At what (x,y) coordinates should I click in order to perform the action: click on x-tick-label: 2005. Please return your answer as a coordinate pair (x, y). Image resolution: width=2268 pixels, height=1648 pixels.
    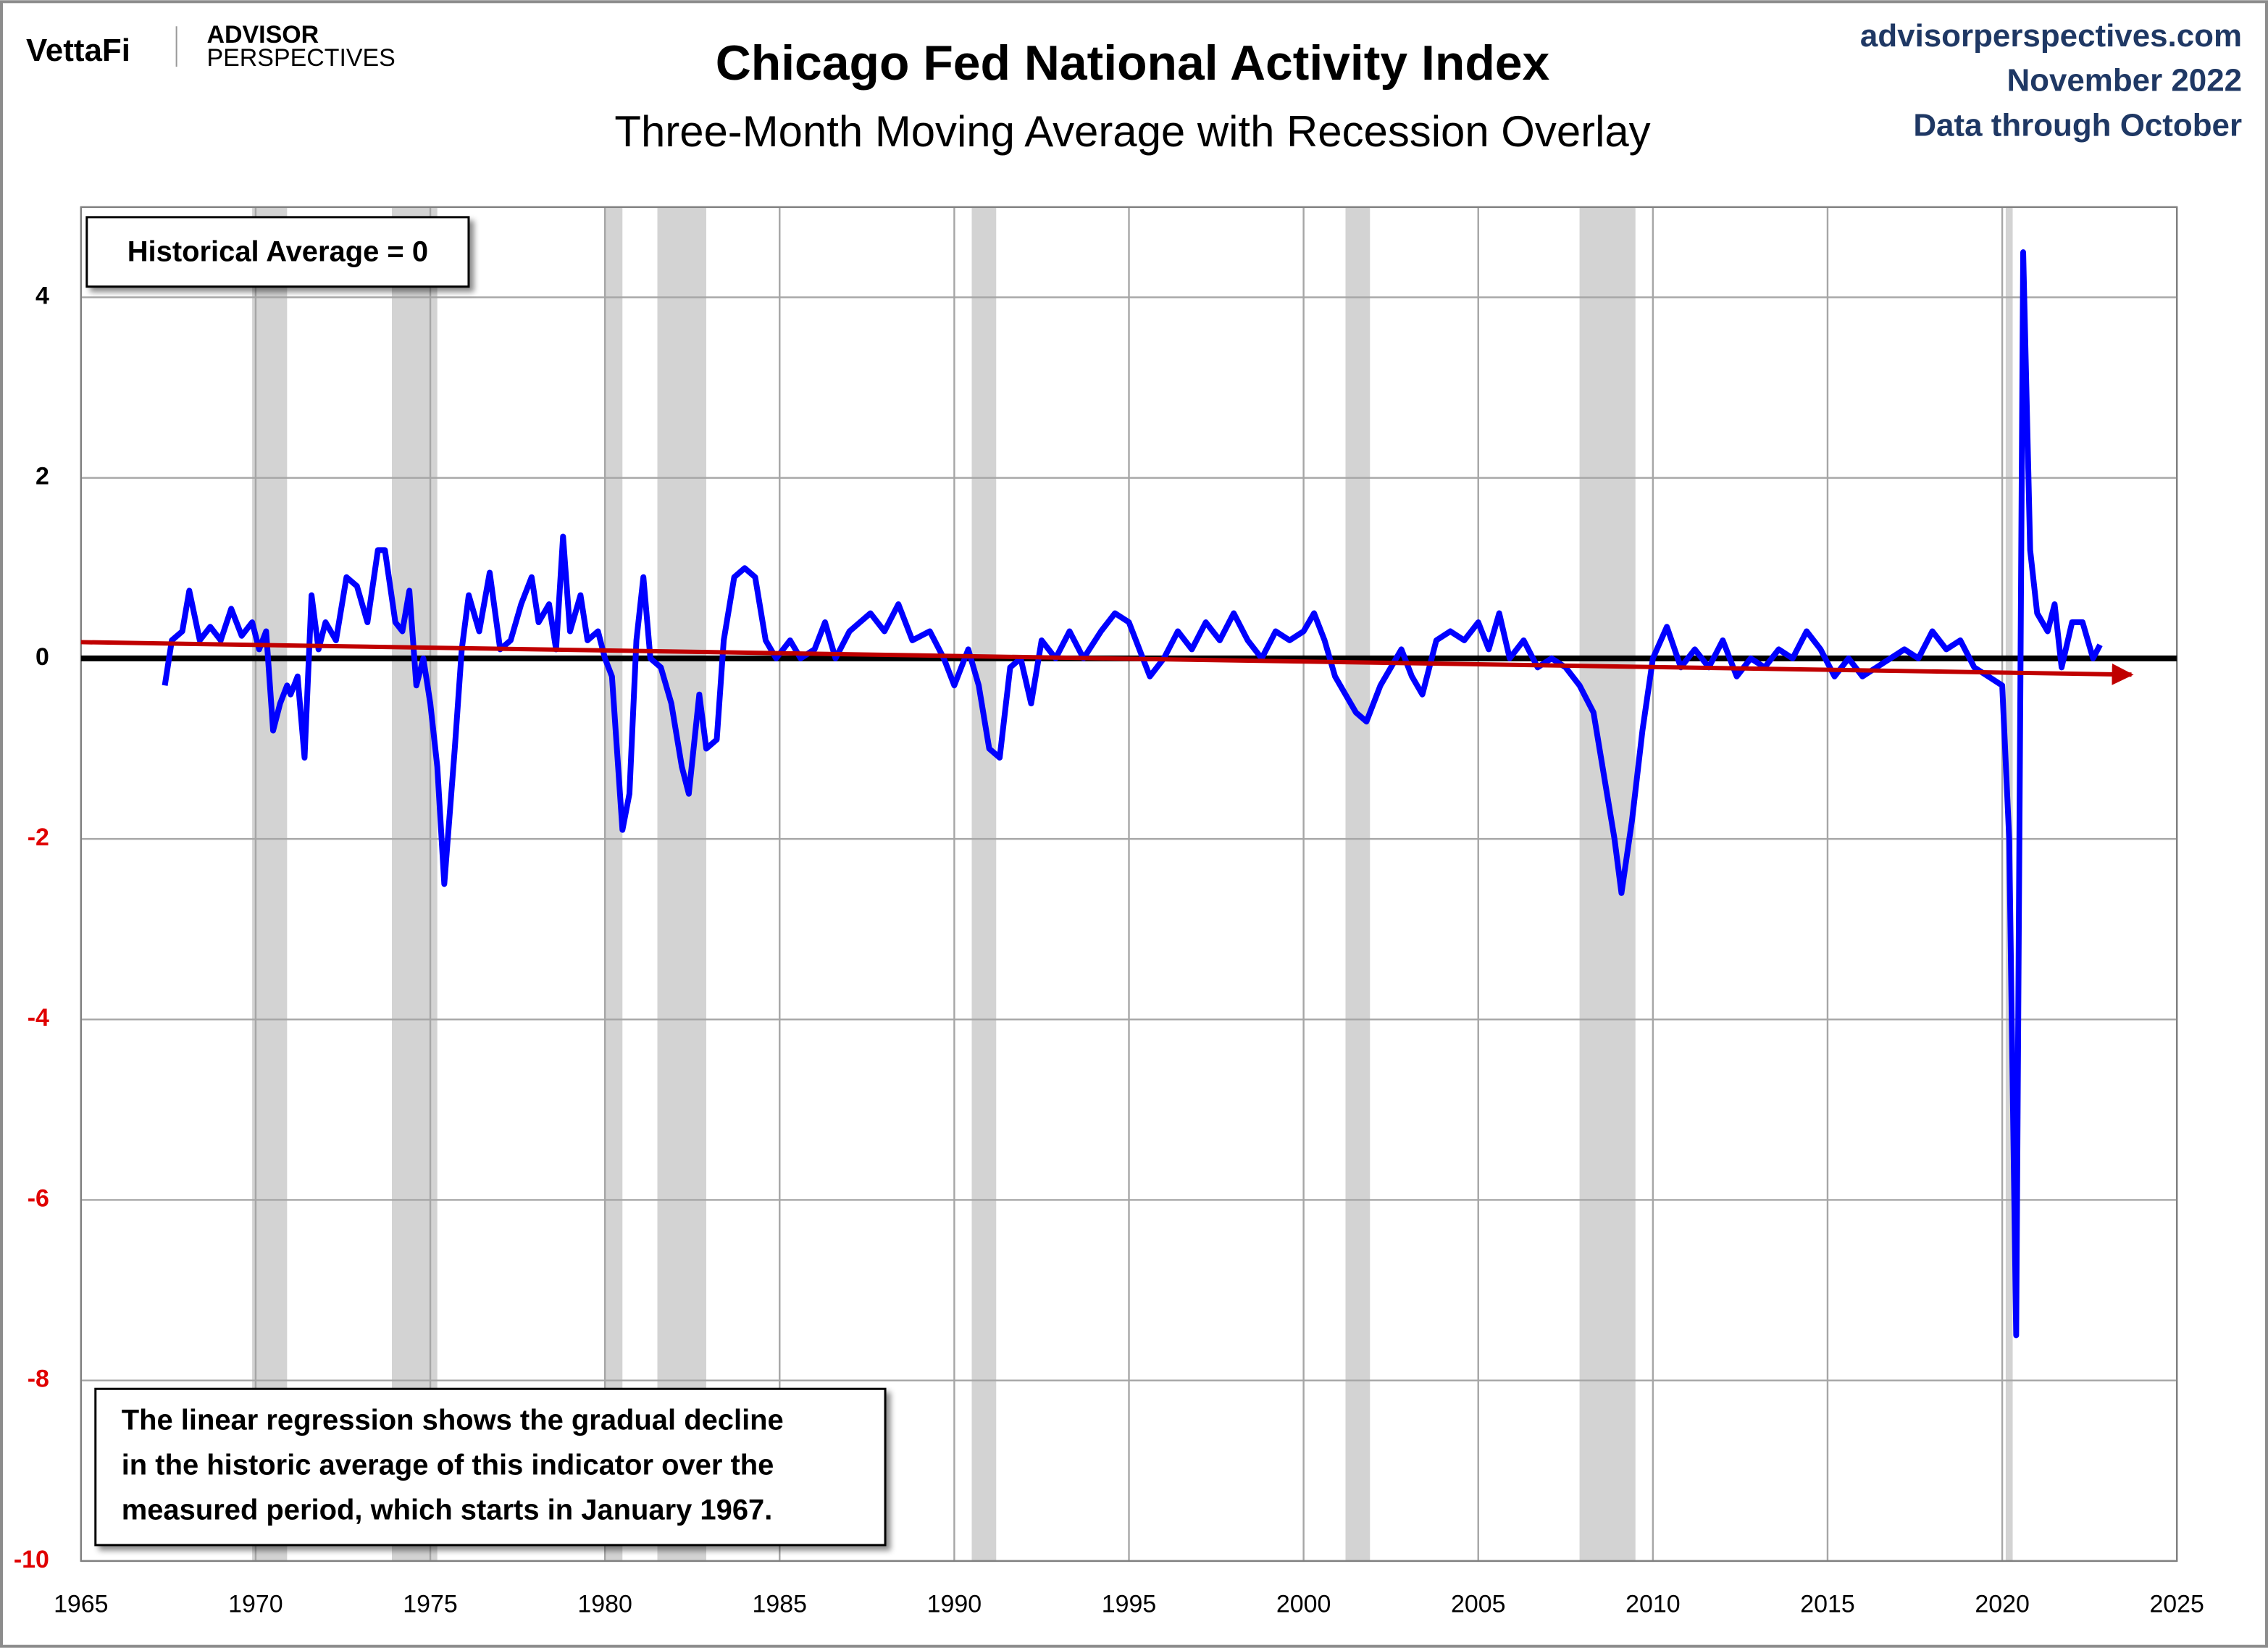
    Looking at the image, I should click on (1479, 1604).